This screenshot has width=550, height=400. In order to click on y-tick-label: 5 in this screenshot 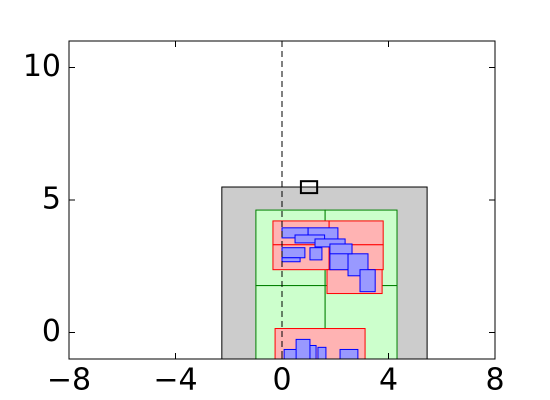, I will do `click(51, 199)`.